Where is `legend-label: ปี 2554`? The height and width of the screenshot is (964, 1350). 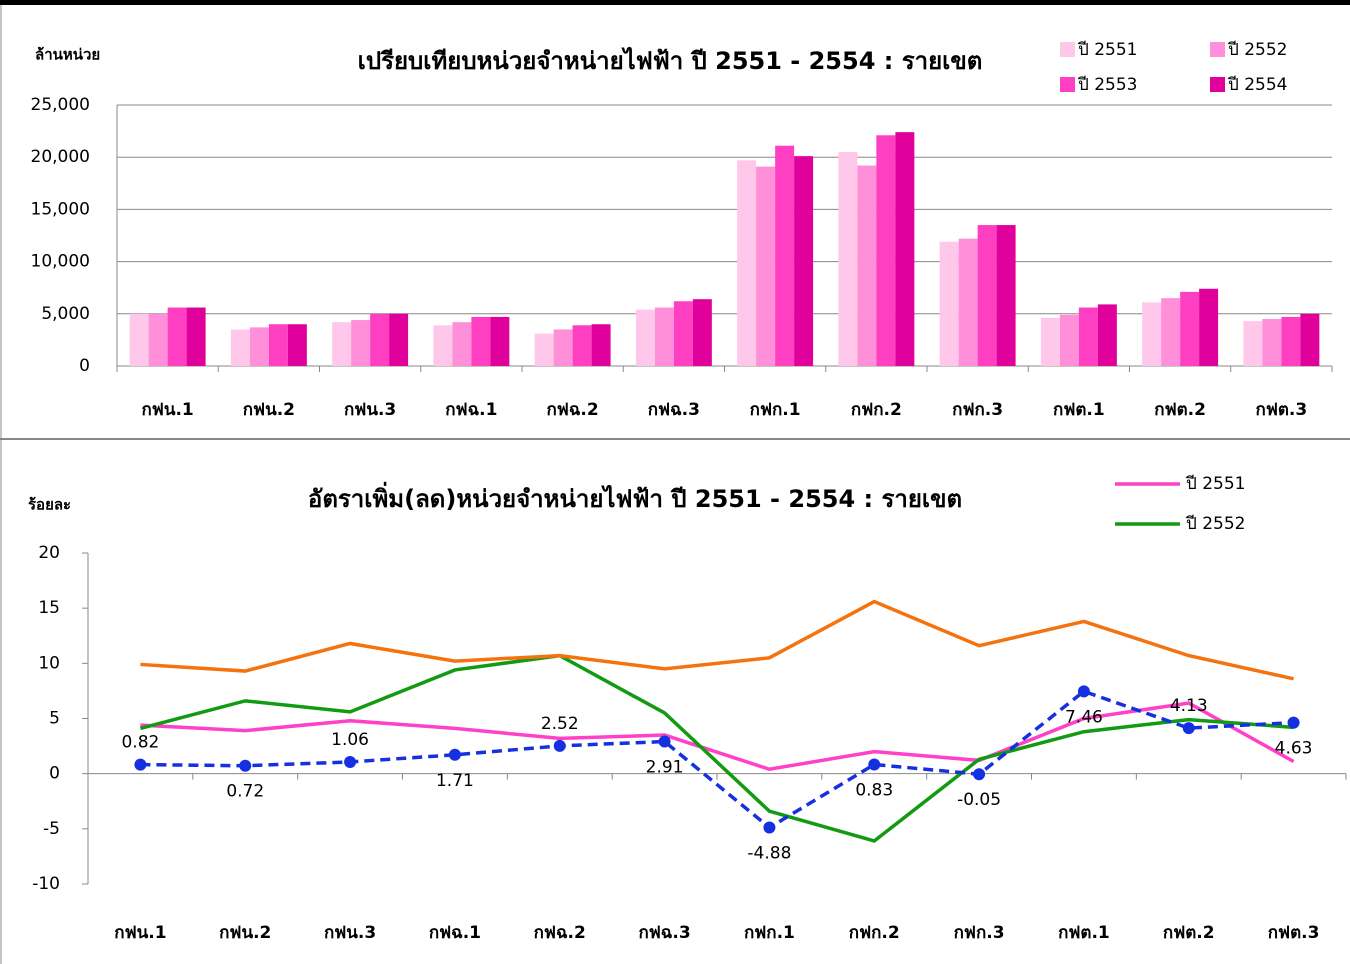 legend-label: ปี 2554 is located at coordinates (1257, 85).